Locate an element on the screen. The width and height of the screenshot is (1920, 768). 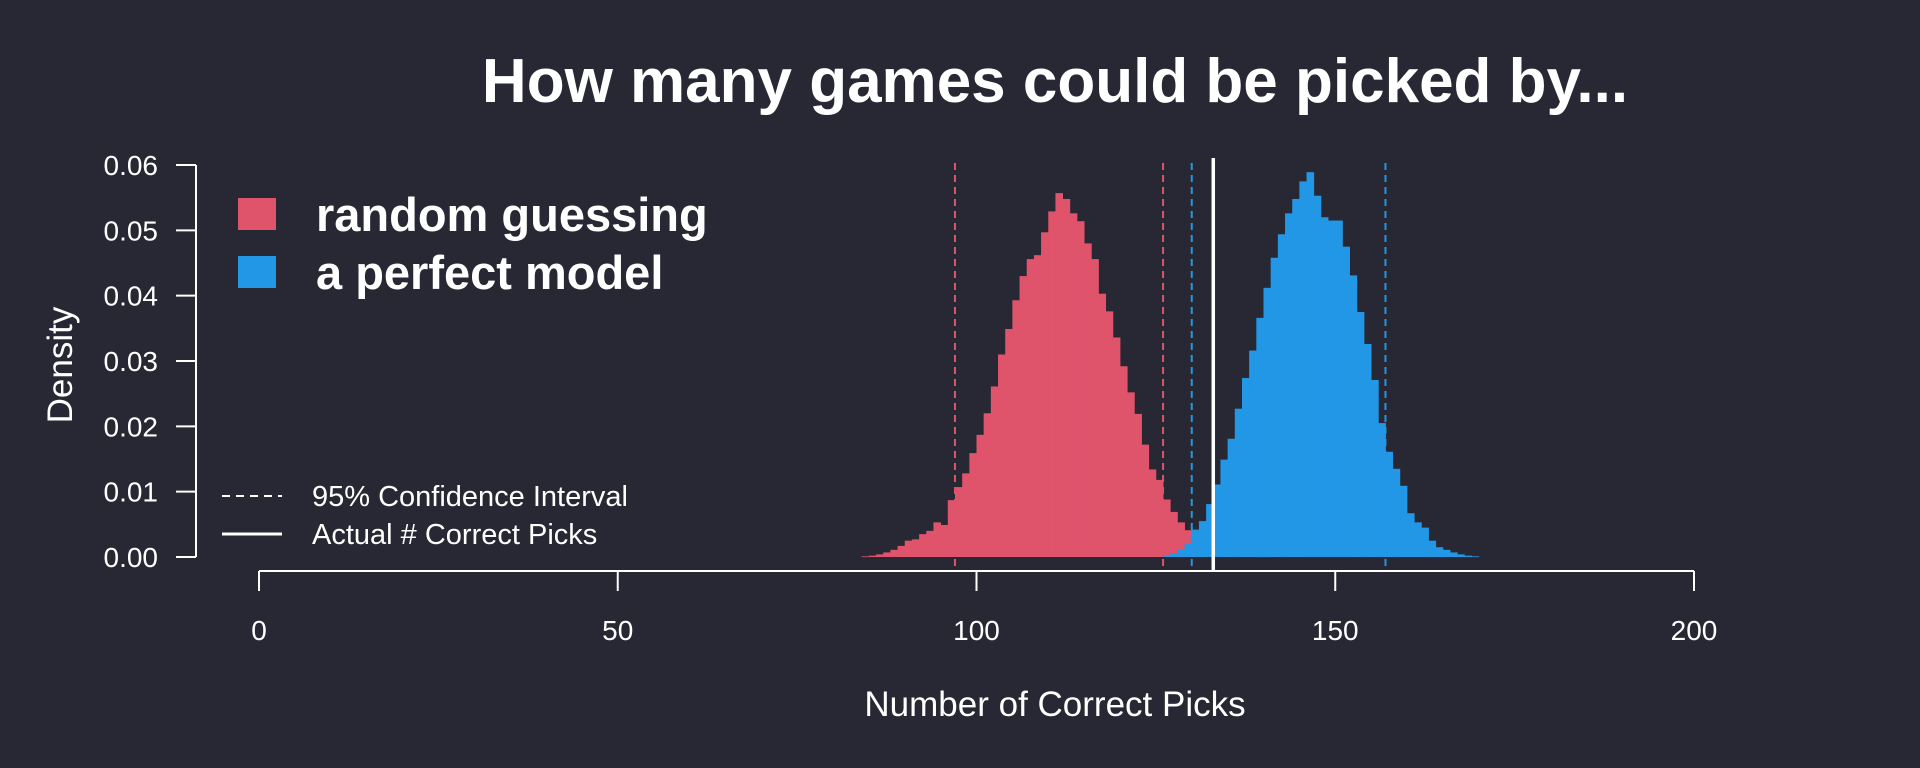
x-tick-label: 0 is located at coordinates (259, 630).